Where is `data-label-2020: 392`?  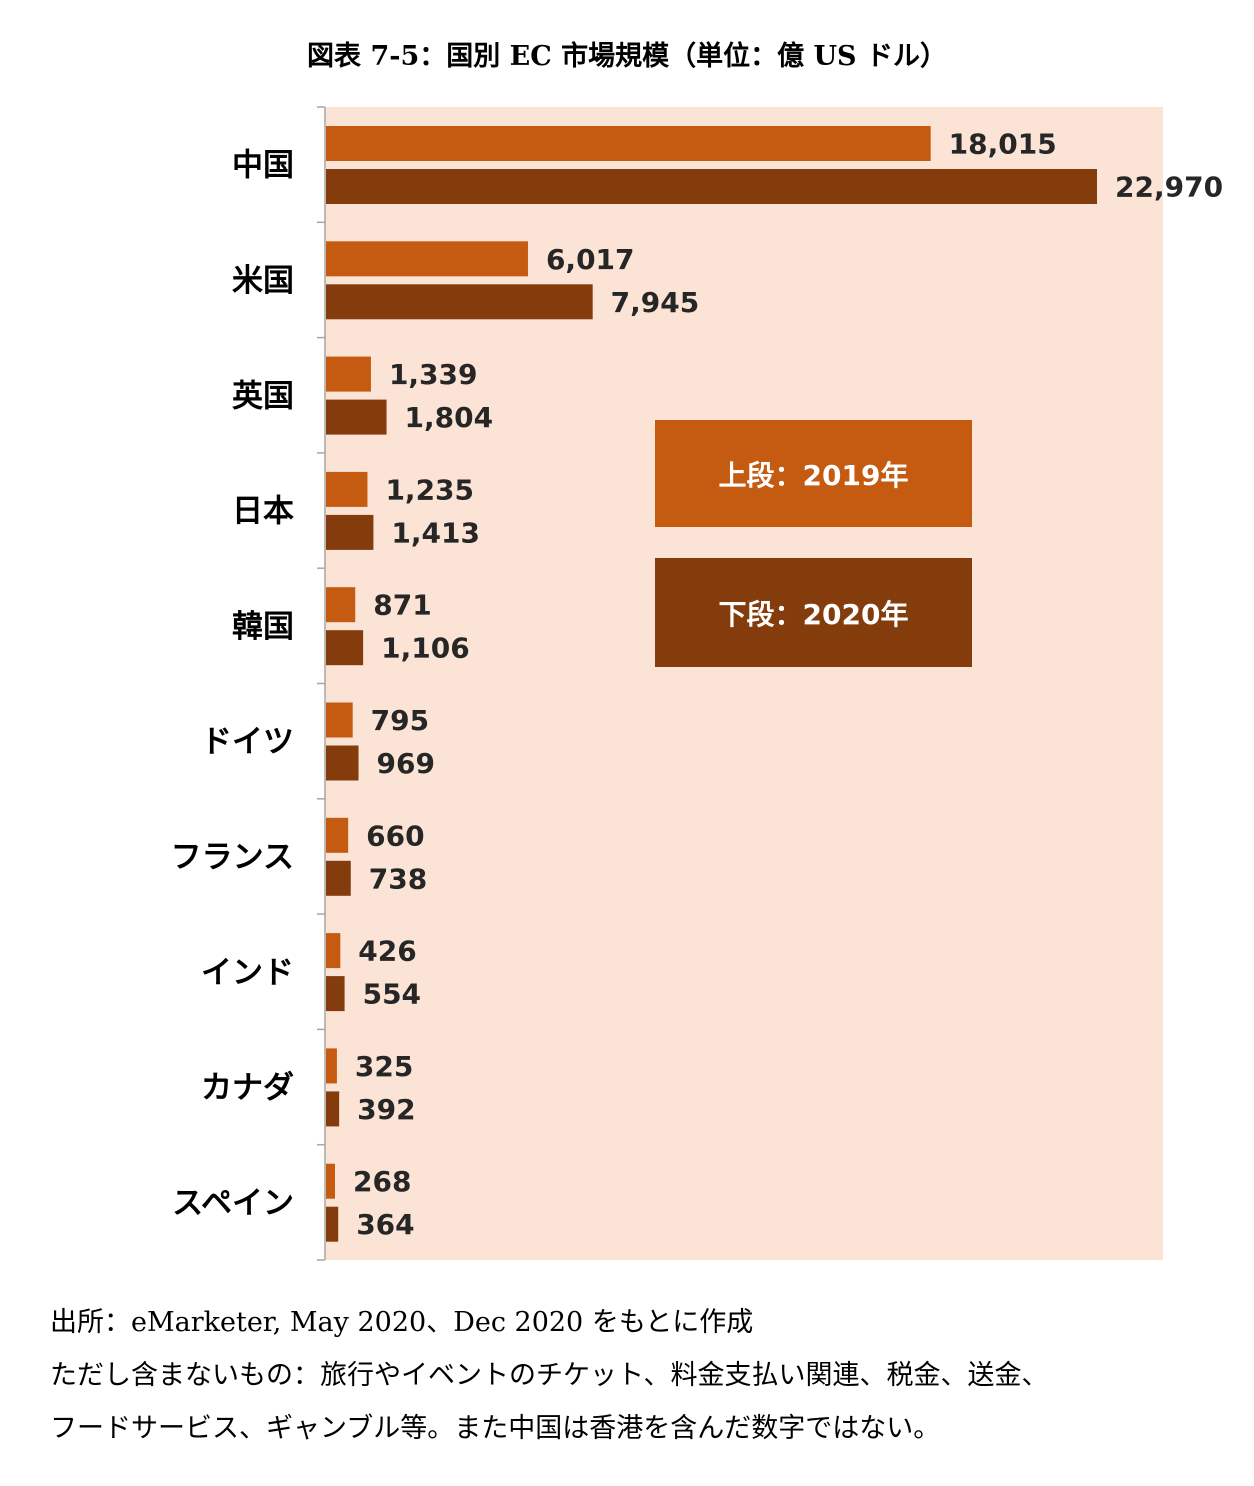
data-label-2020: 392 is located at coordinates (386, 1109).